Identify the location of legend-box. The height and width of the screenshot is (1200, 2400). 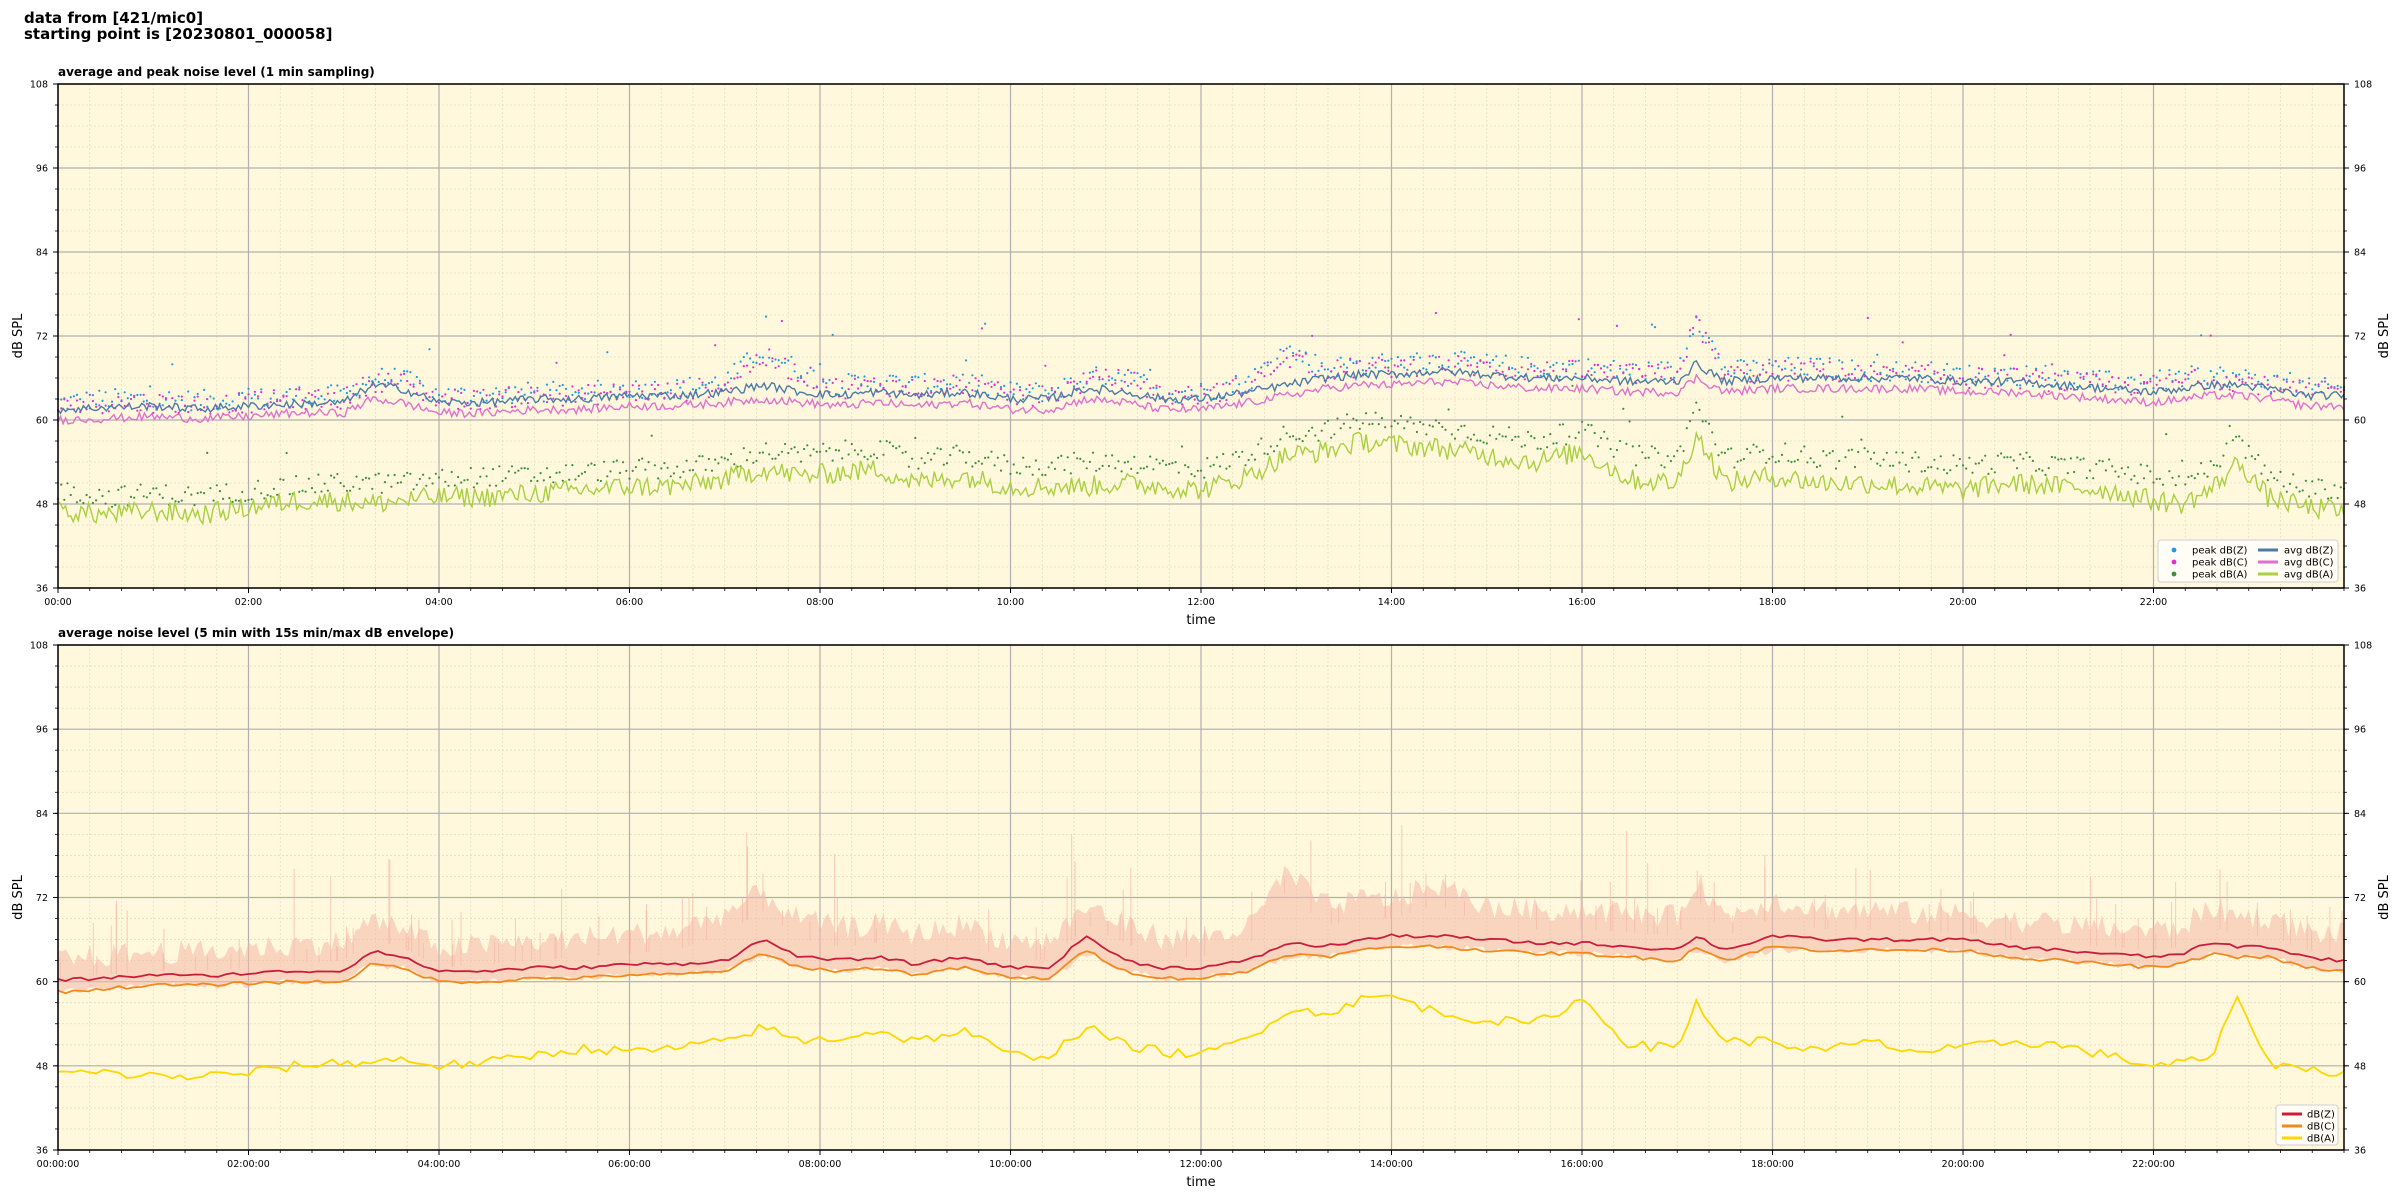
(2248, 561).